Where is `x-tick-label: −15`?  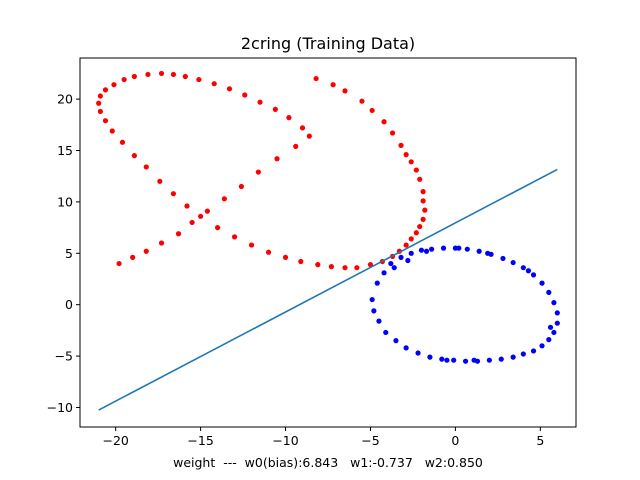
x-tick-label: −15 is located at coordinates (200, 440).